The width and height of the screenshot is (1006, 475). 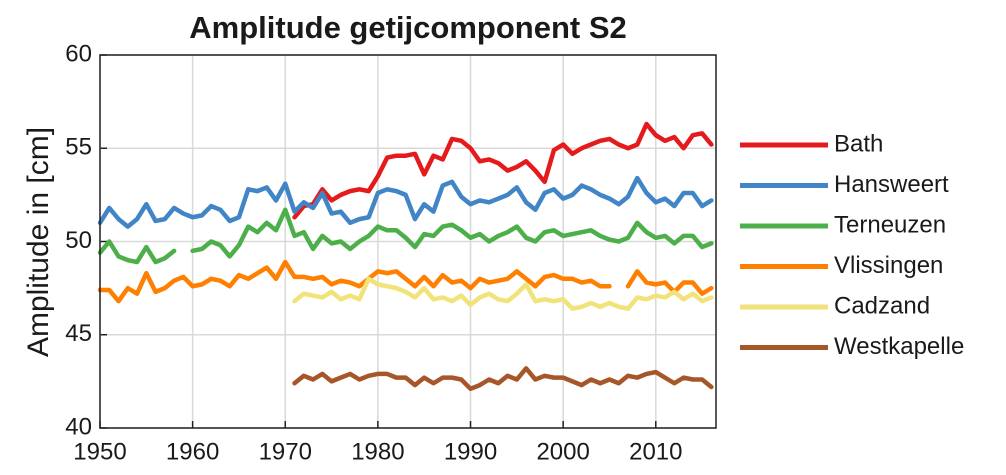 I want to click on legend-label: Westkapelle, so click(x=899, y=346).